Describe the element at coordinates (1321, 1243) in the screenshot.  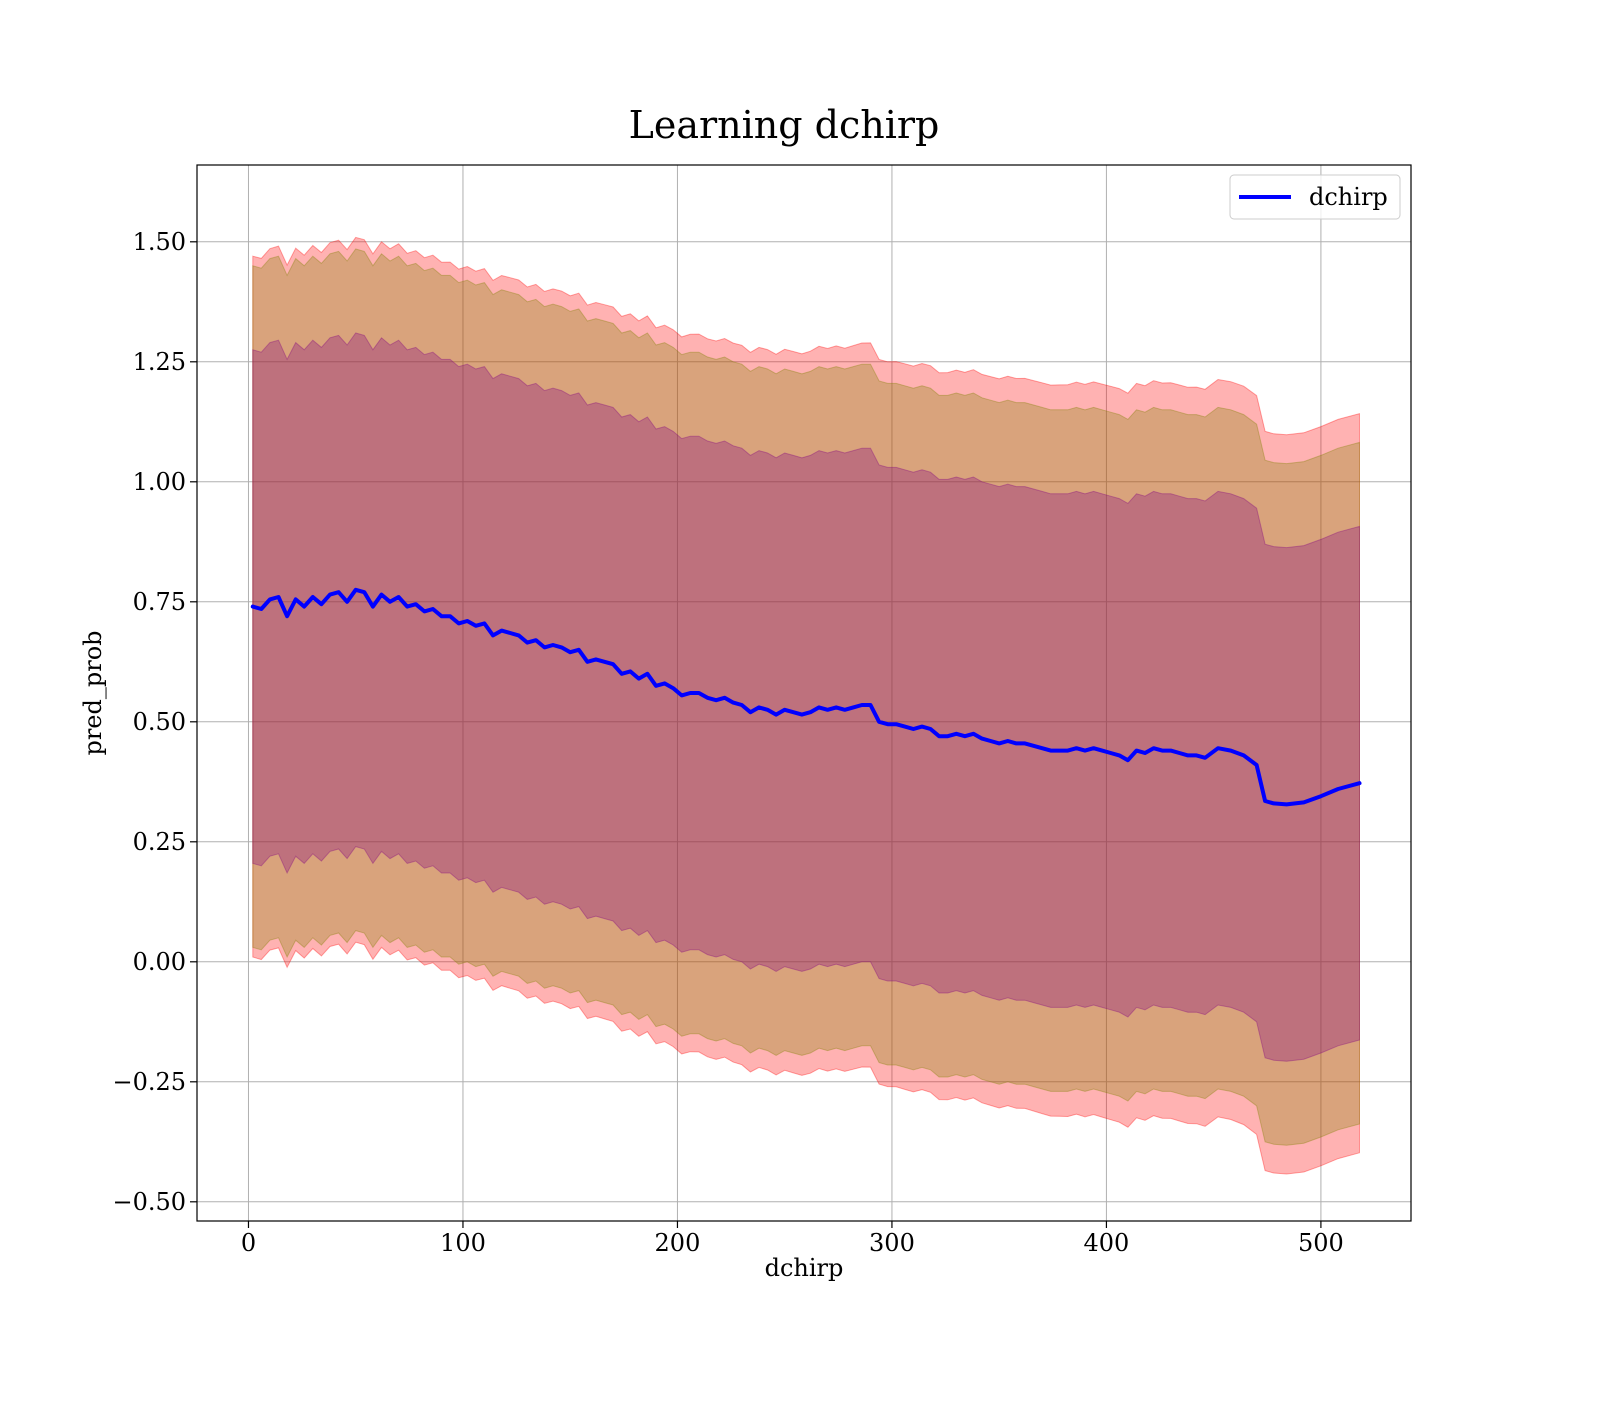
I see `x-tick-label: 500` at that location.